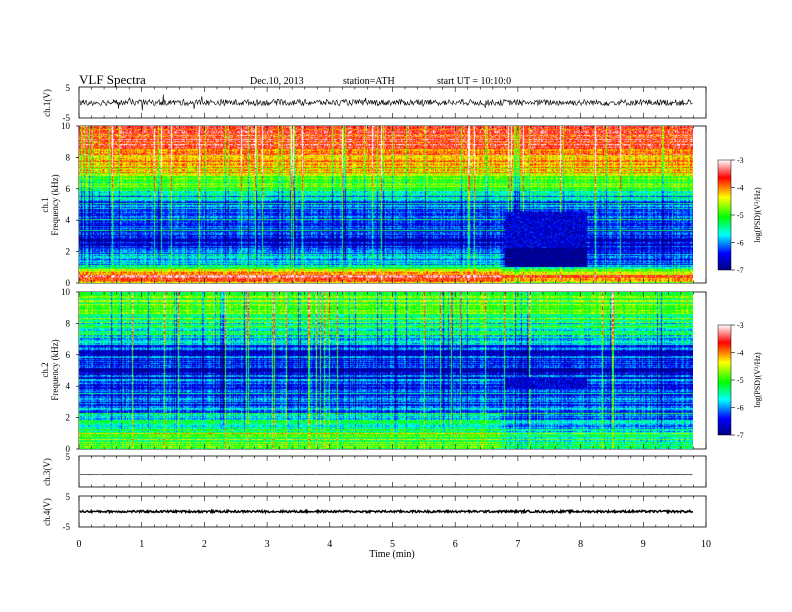  What do you see at coordinates (369, 81) in the screenshot?
I see `station-label: station=ATH` at bounding box center [369, 81].